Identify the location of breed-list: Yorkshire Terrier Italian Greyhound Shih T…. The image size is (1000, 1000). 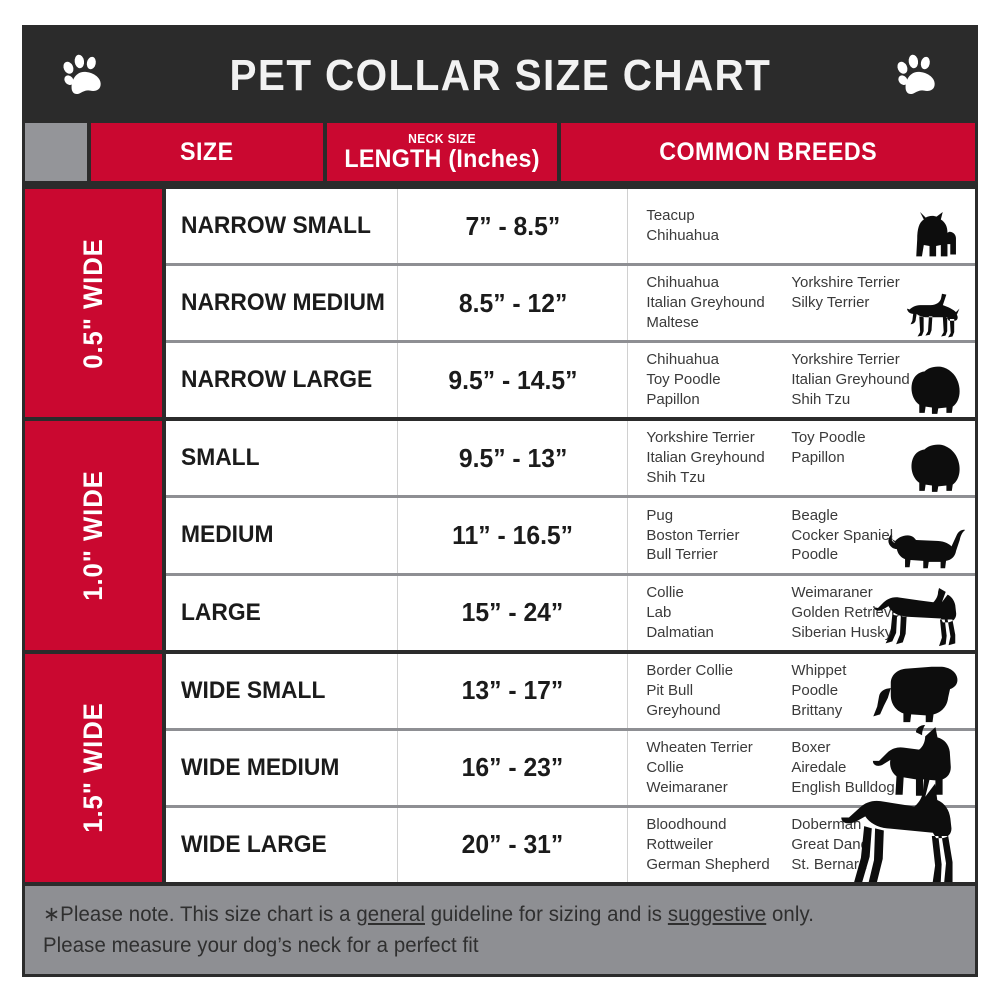
(863, 380).